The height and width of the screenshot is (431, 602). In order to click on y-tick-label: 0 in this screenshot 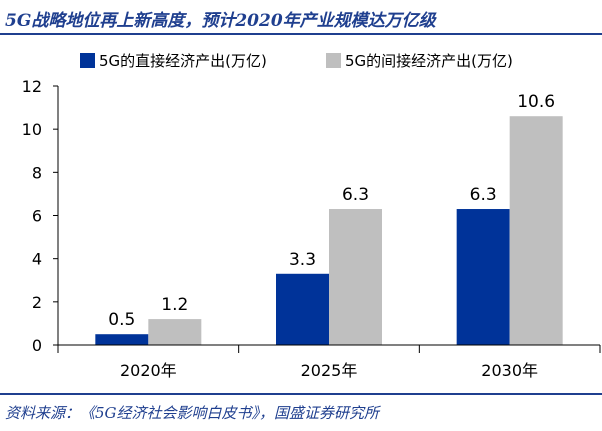, I will do `click(37, 345)`.